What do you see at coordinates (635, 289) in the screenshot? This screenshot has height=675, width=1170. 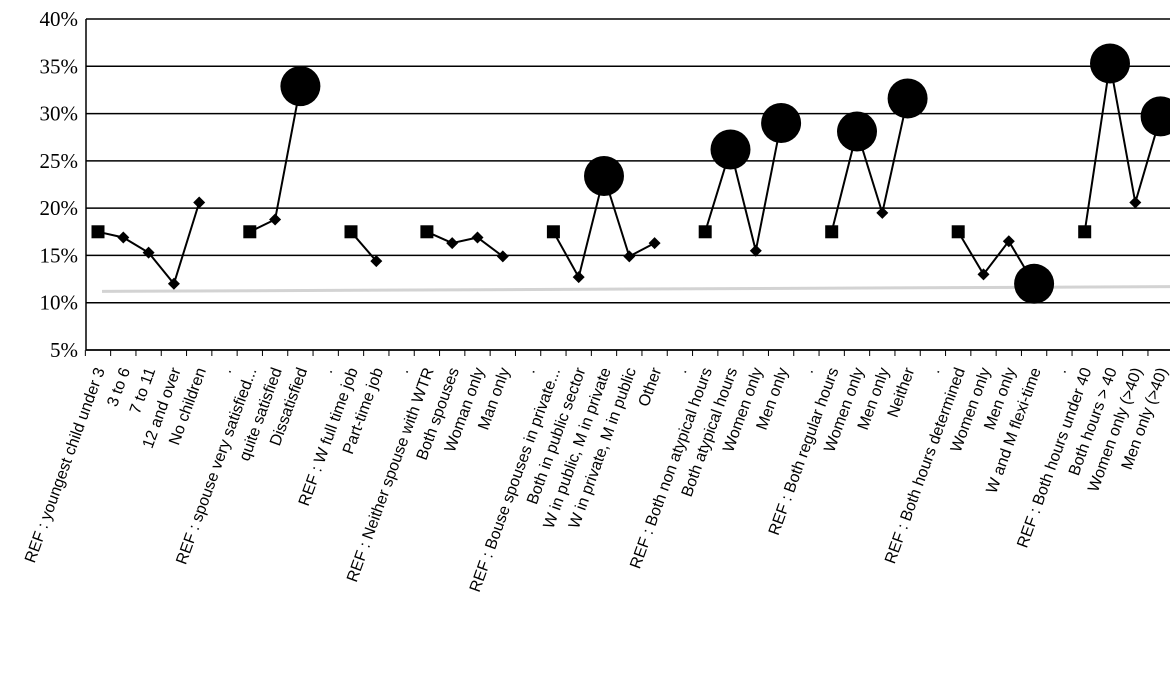 I see `reference-line` at bounding box center [635, 289].